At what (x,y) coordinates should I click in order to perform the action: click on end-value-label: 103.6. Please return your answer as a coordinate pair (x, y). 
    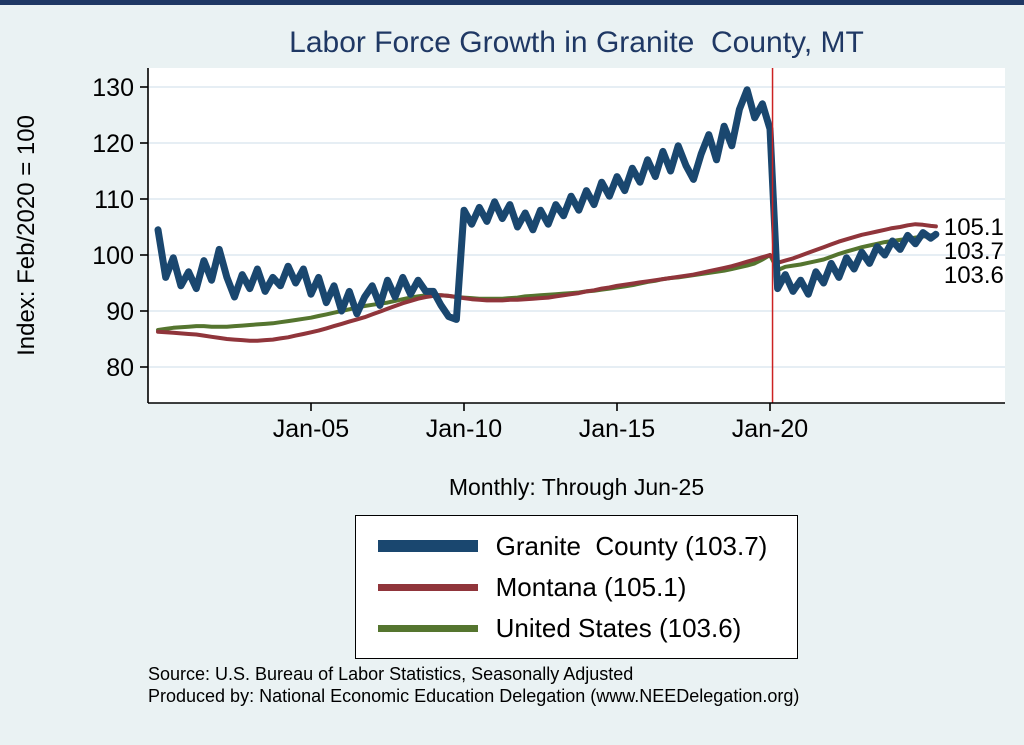
    Looking at the image, I should click on (974, 275).